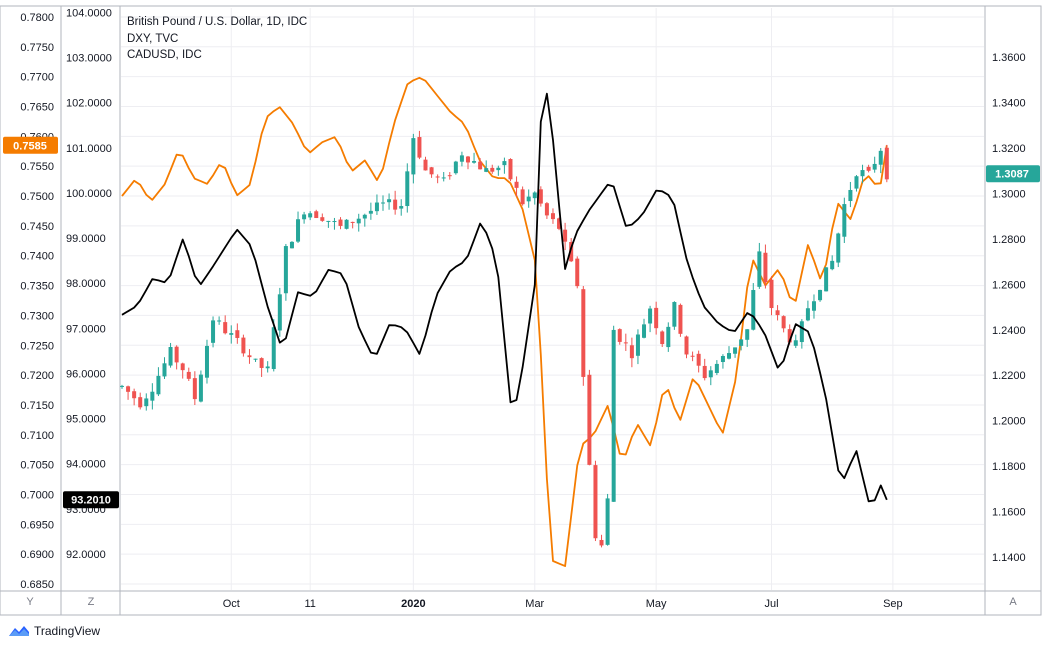 The image size is (1042, 646). Describe the element at coordinates (37, 287) in the screenshot. I see `cadusd-tick-label: 0.7350` at that location.